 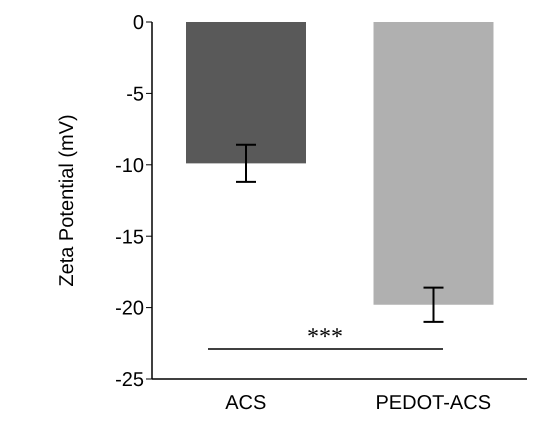 I want to click on y-tick-label: -5, so click(x=135, y=95).